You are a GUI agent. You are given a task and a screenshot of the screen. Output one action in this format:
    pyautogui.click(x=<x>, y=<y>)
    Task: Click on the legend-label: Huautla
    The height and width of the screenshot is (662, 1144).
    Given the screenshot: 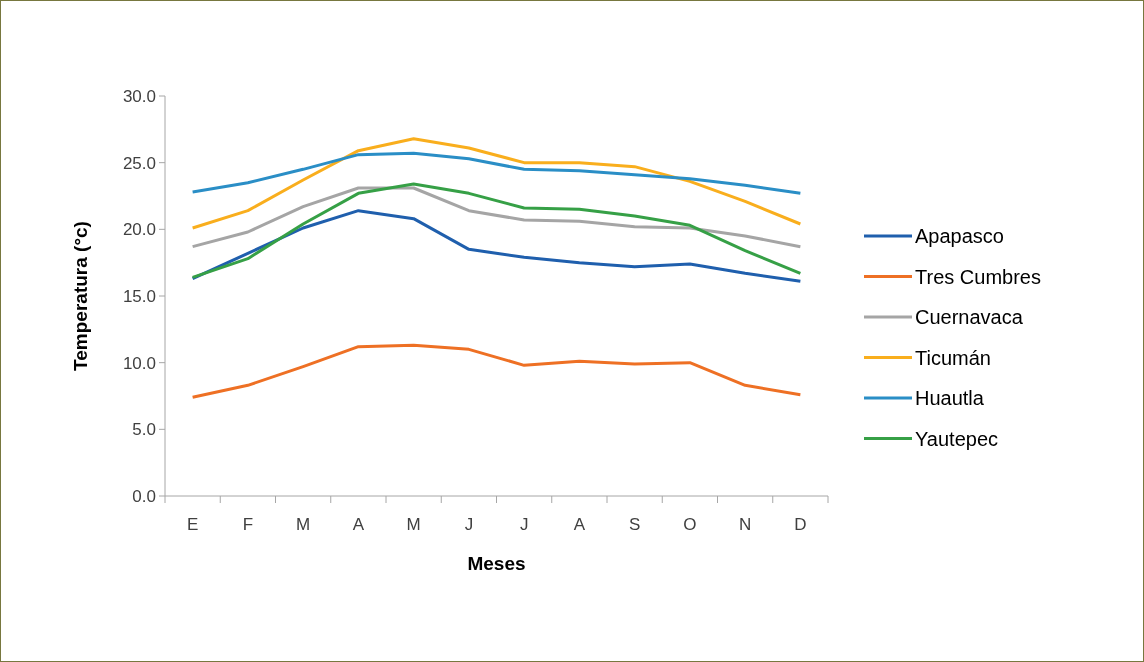 What is the action you would take?
    pyautogui.click(x=950, y=398)
    